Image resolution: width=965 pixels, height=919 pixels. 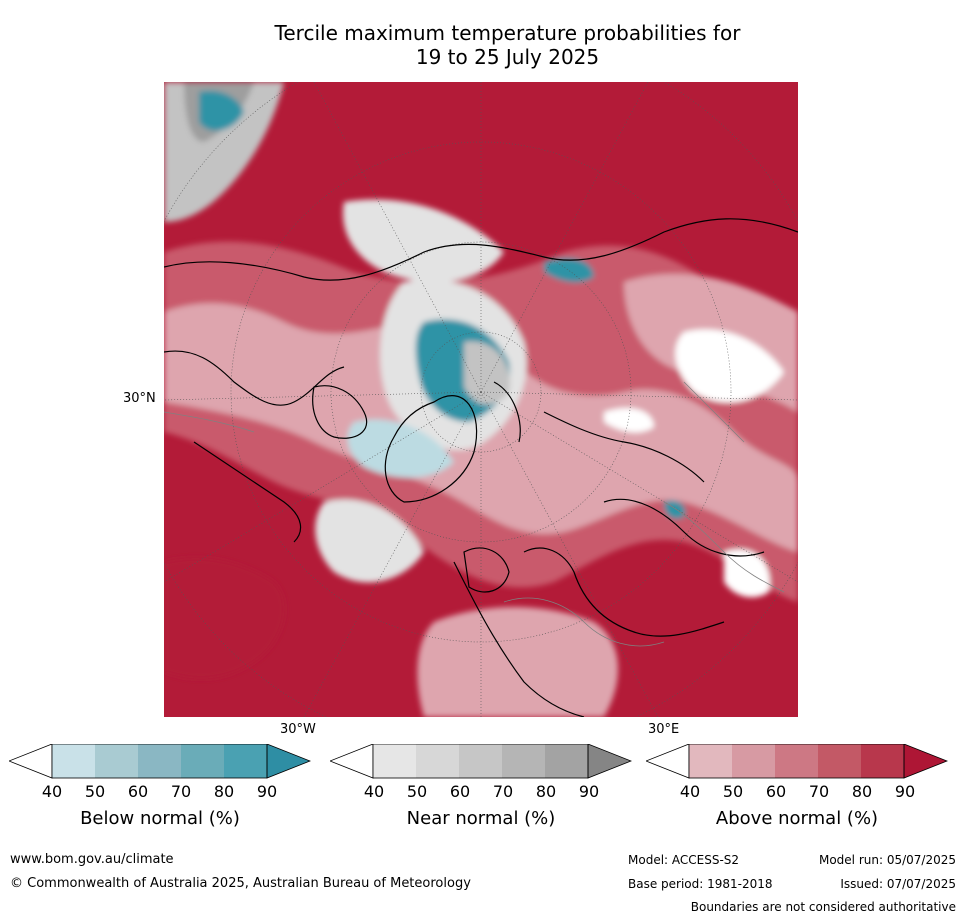 I want to click on longitude-label-west: 30°W, so click(x=298, y=729).